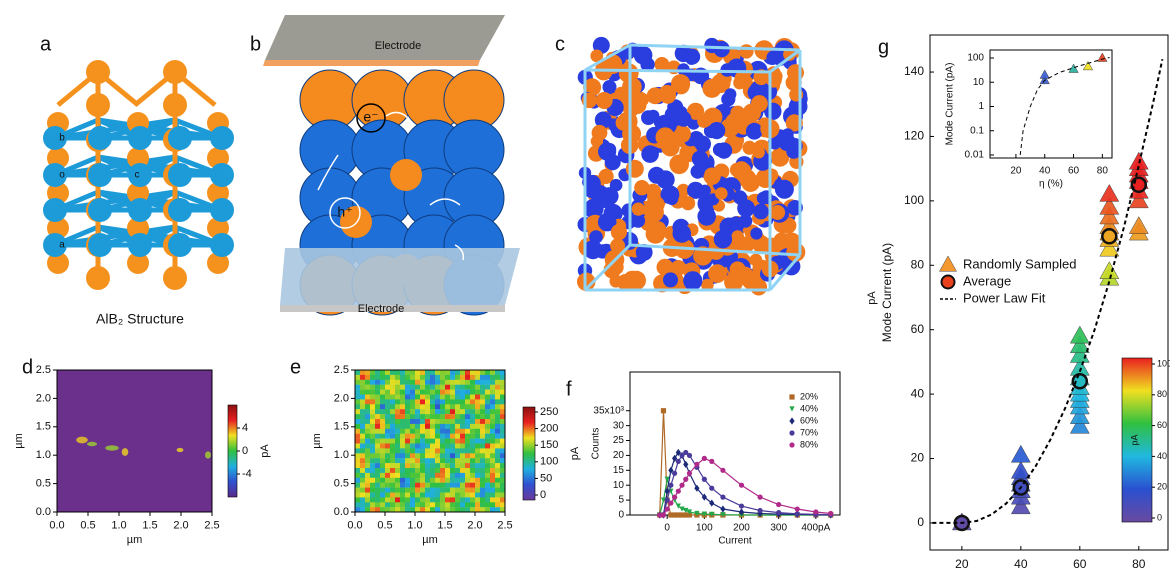 The height and width of the screenshot is (574, 1170). What do you see at coordinates (62, 138) in the screenshot?
I see `lattice-label: b` at bounding box center [62, 138].